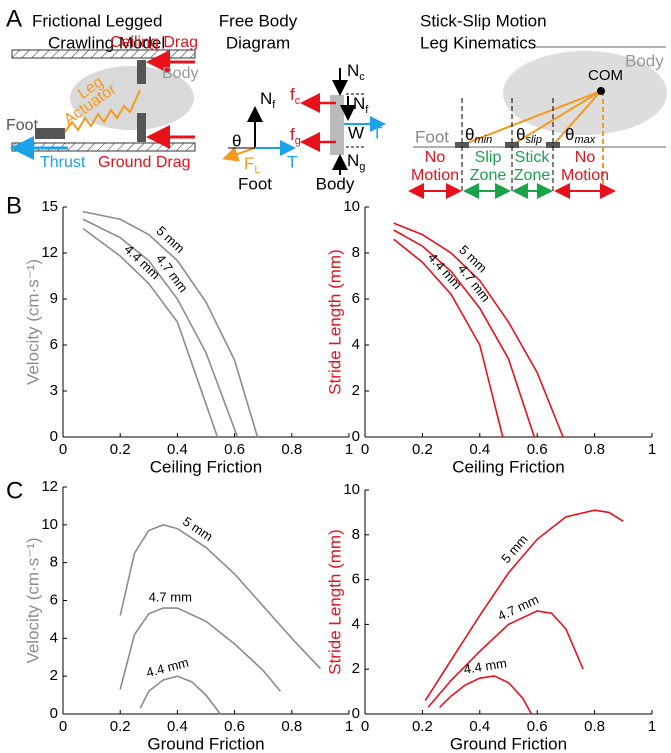 This screenshot has height=753, width=671. I want to click on force-label: Ng, so click(356, 161).